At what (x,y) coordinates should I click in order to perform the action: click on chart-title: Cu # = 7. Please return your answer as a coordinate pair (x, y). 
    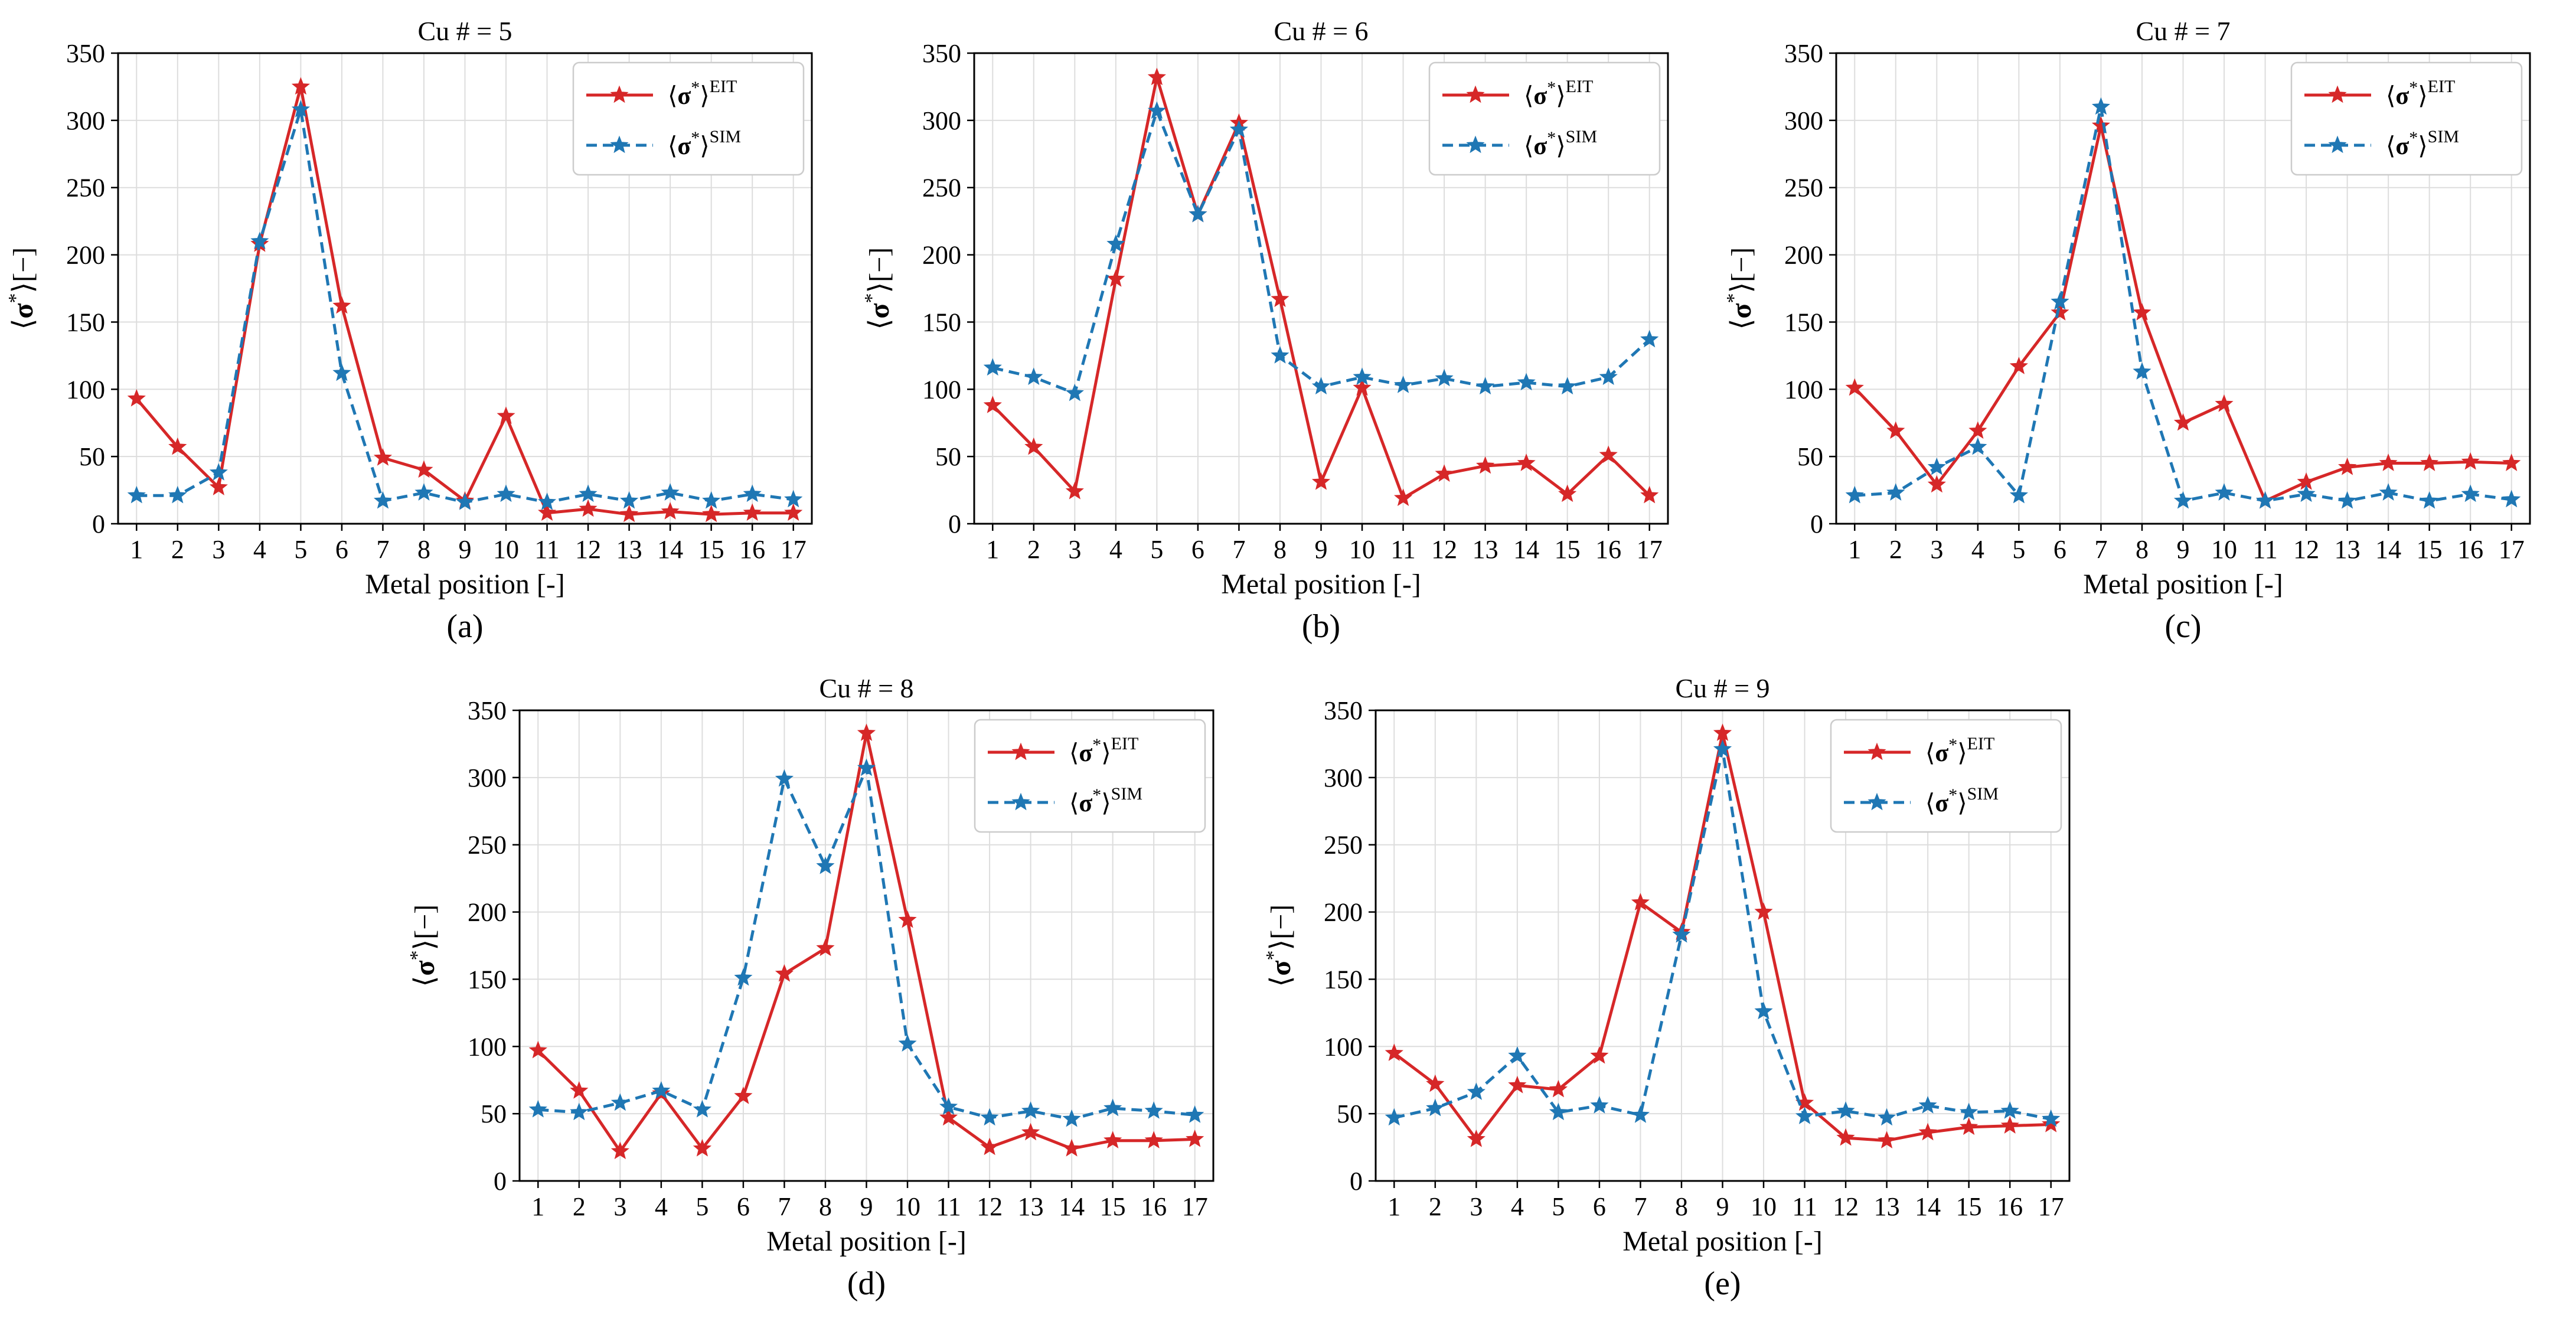
    Looking at the image, I should click on (2183, 31).